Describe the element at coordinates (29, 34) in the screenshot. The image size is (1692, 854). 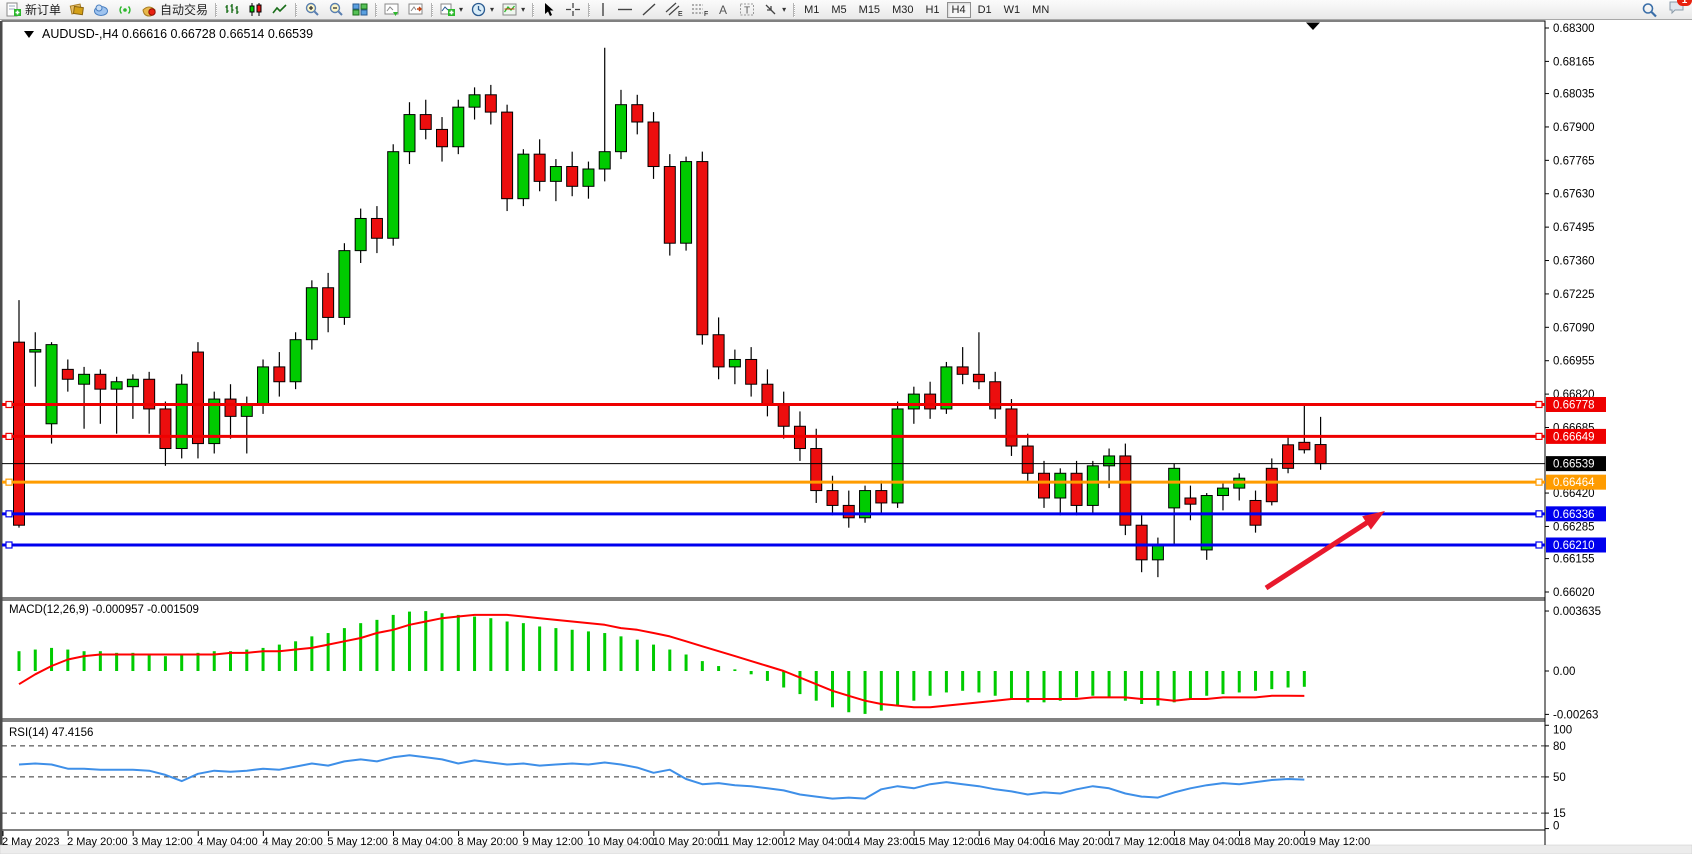
I see `chart-dropdown-triangle-icon` at that location.